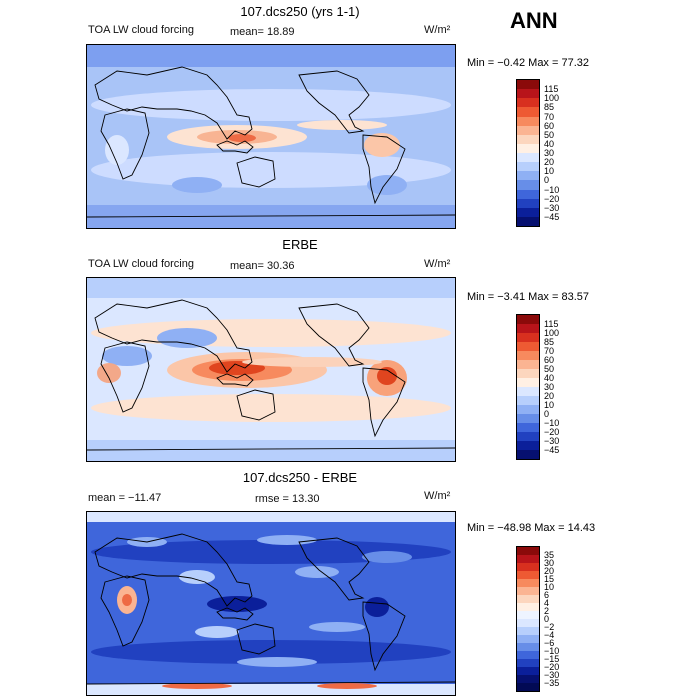 The image size is (700, 700). What do you see at coordinates (262, 32) in the screenshot?
I see `panel-1-mean: mean= 18.89` at bounding box center [262, 32].